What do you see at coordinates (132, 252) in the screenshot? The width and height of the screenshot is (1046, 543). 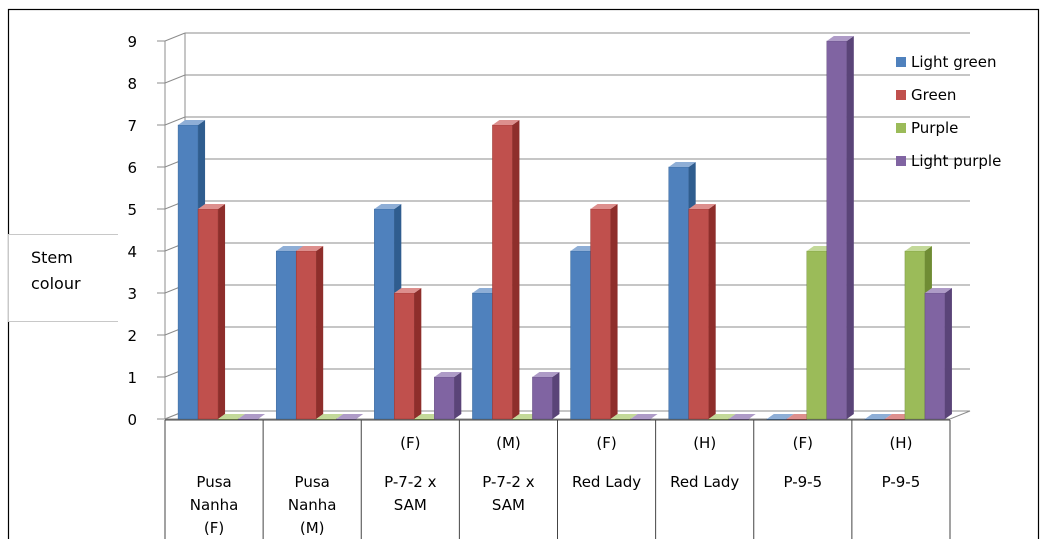 I see `y-tick-label-4: 4` at bounding box center [132, 252].